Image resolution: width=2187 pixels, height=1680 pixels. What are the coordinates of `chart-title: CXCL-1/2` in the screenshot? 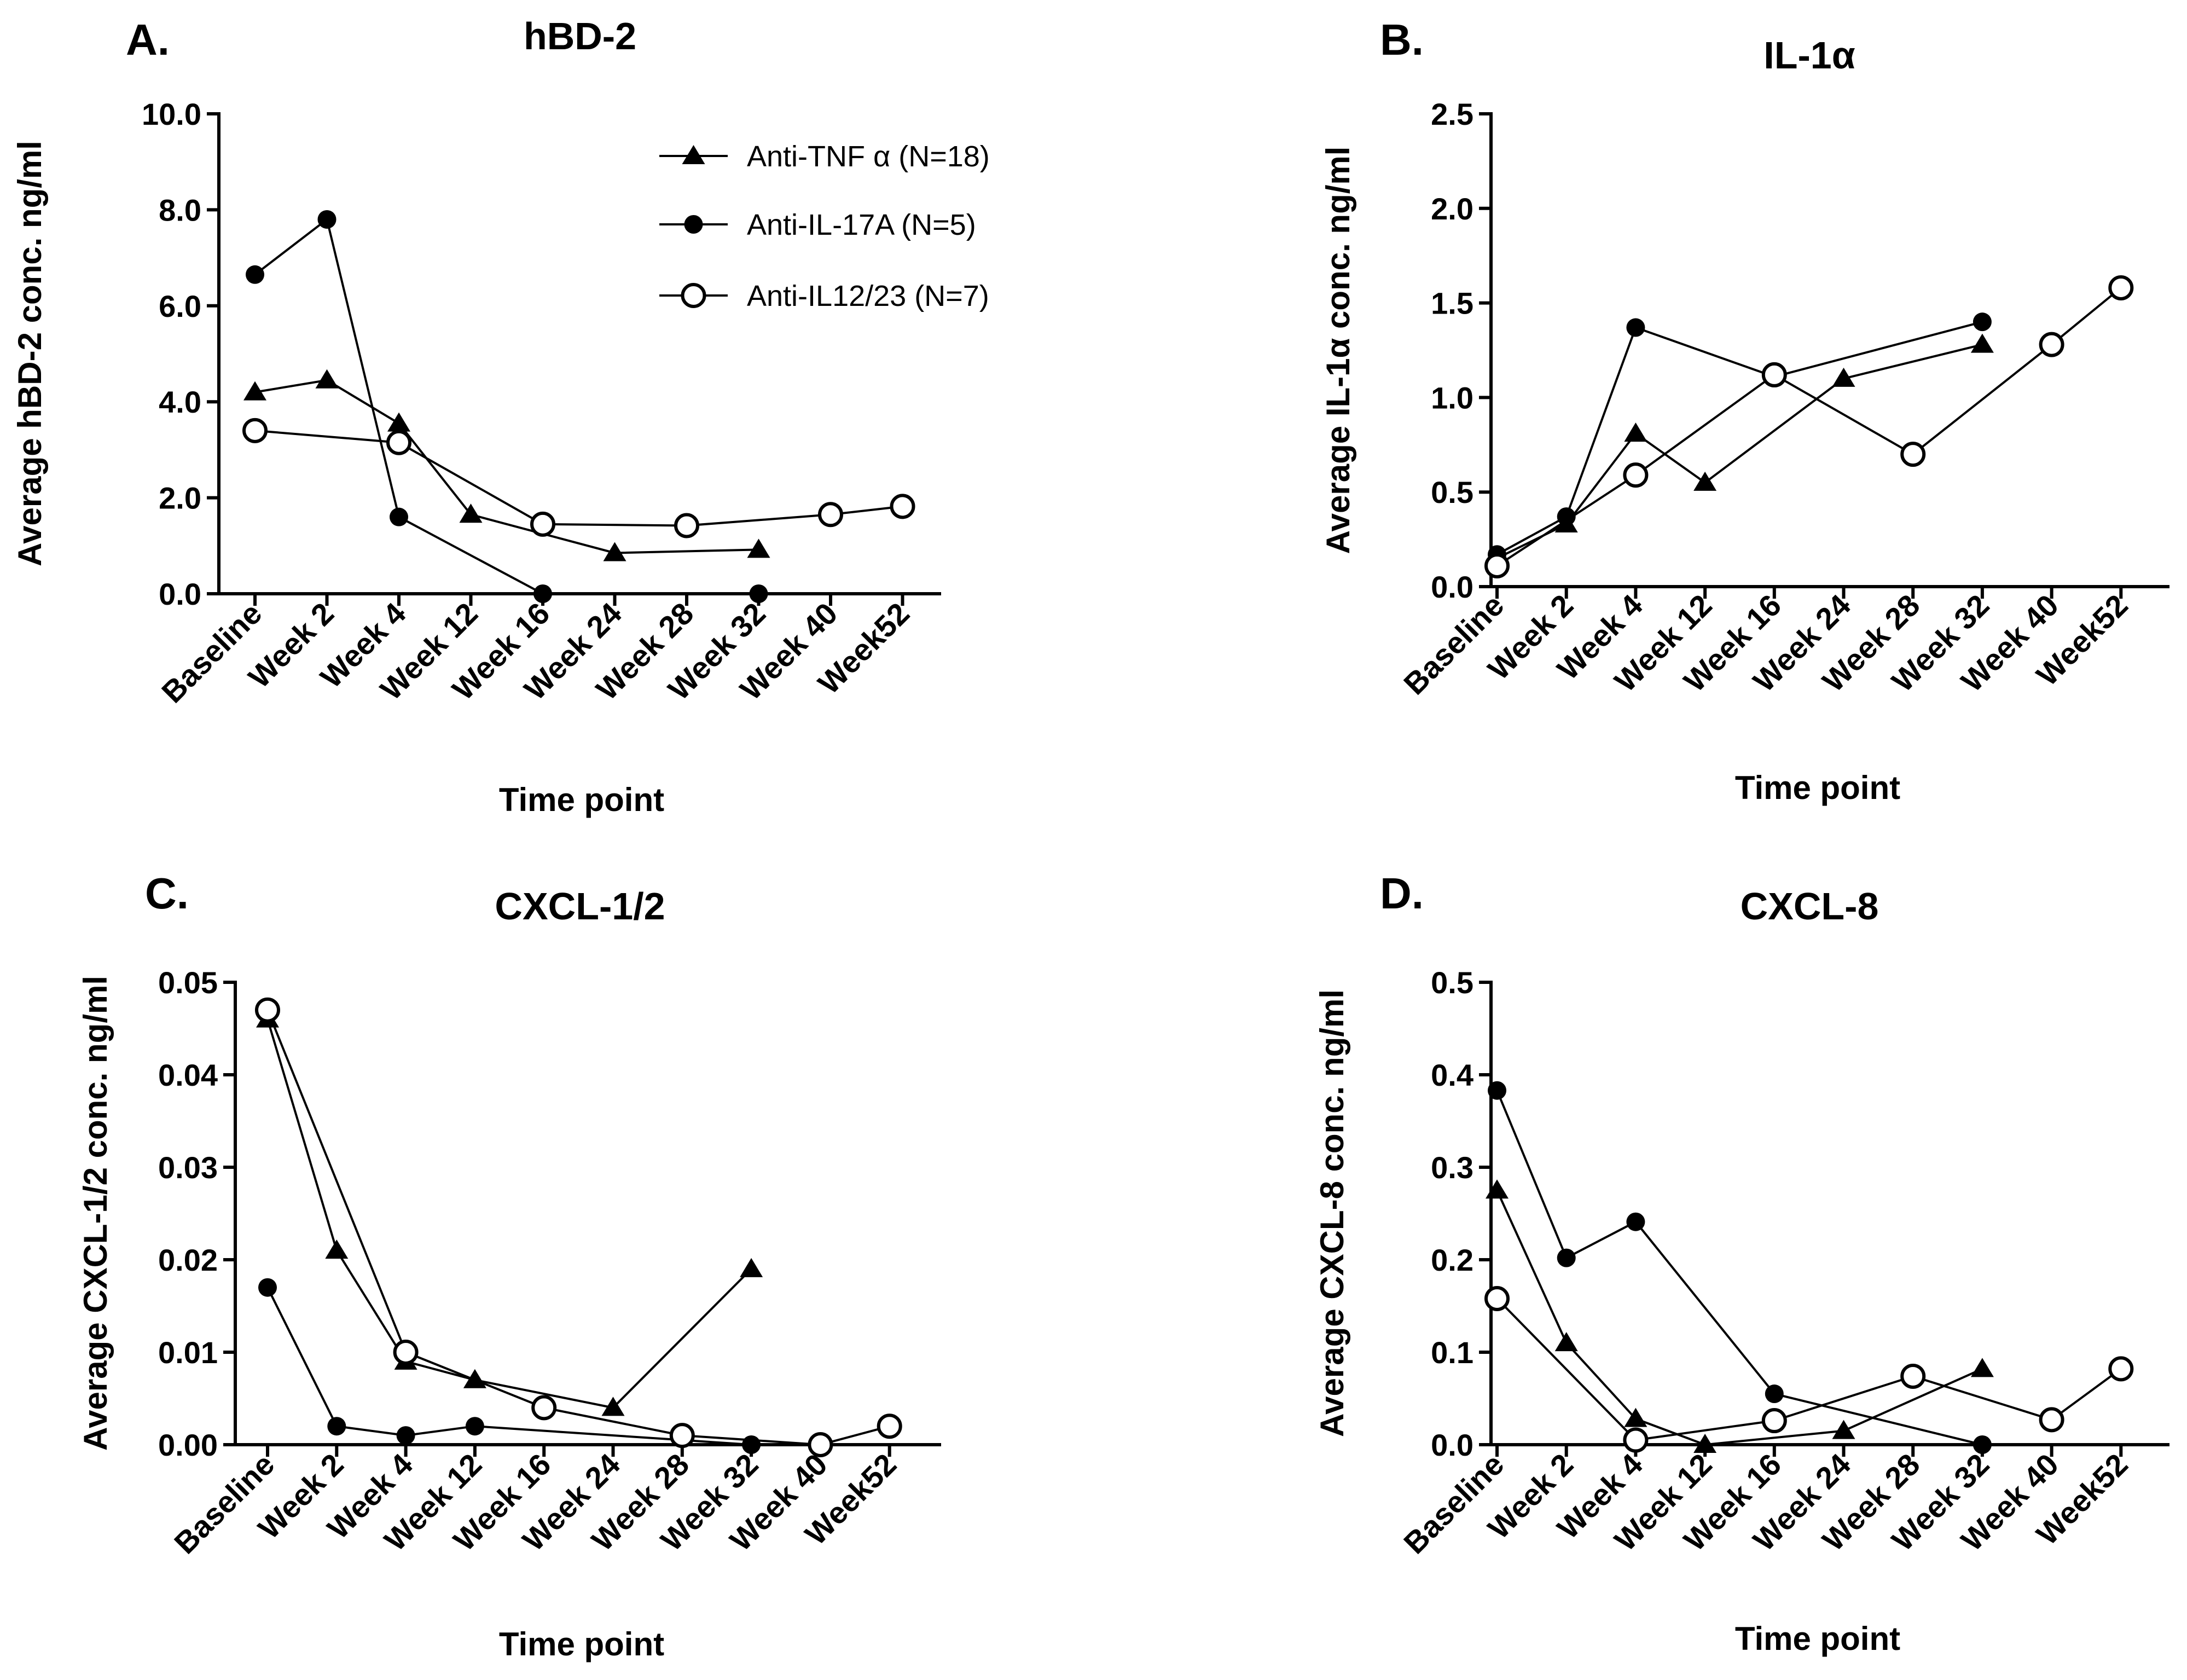 It's located at (580, 906).